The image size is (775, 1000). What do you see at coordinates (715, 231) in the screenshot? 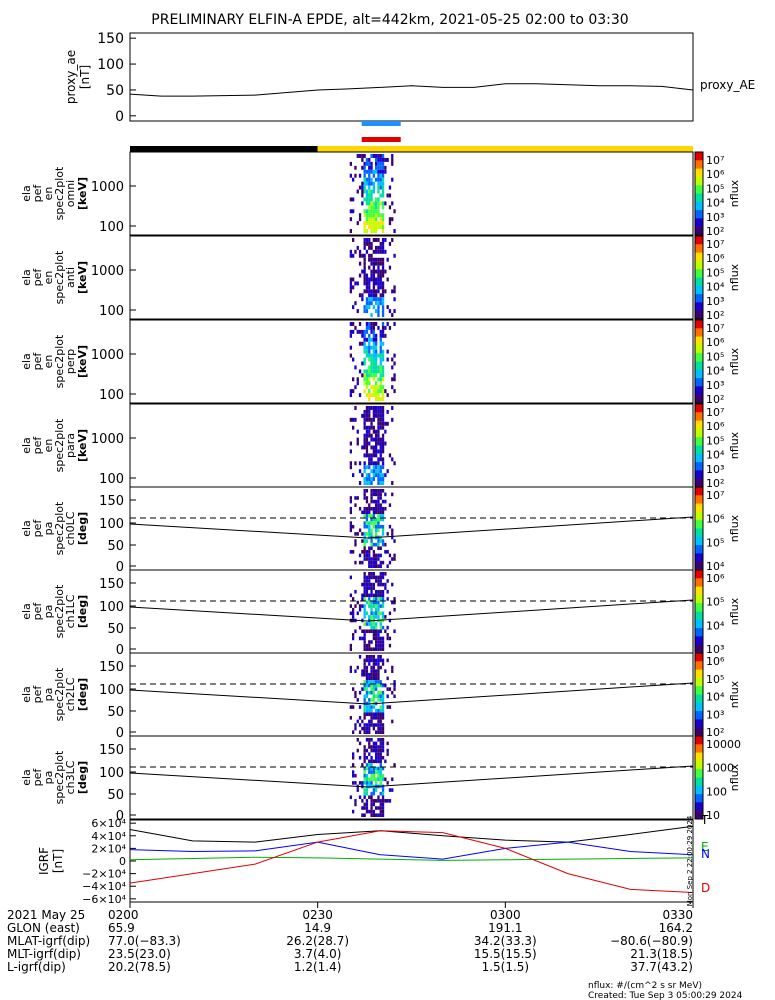
I see `colorbar-label: 10²` at bounding box center [715, 231].